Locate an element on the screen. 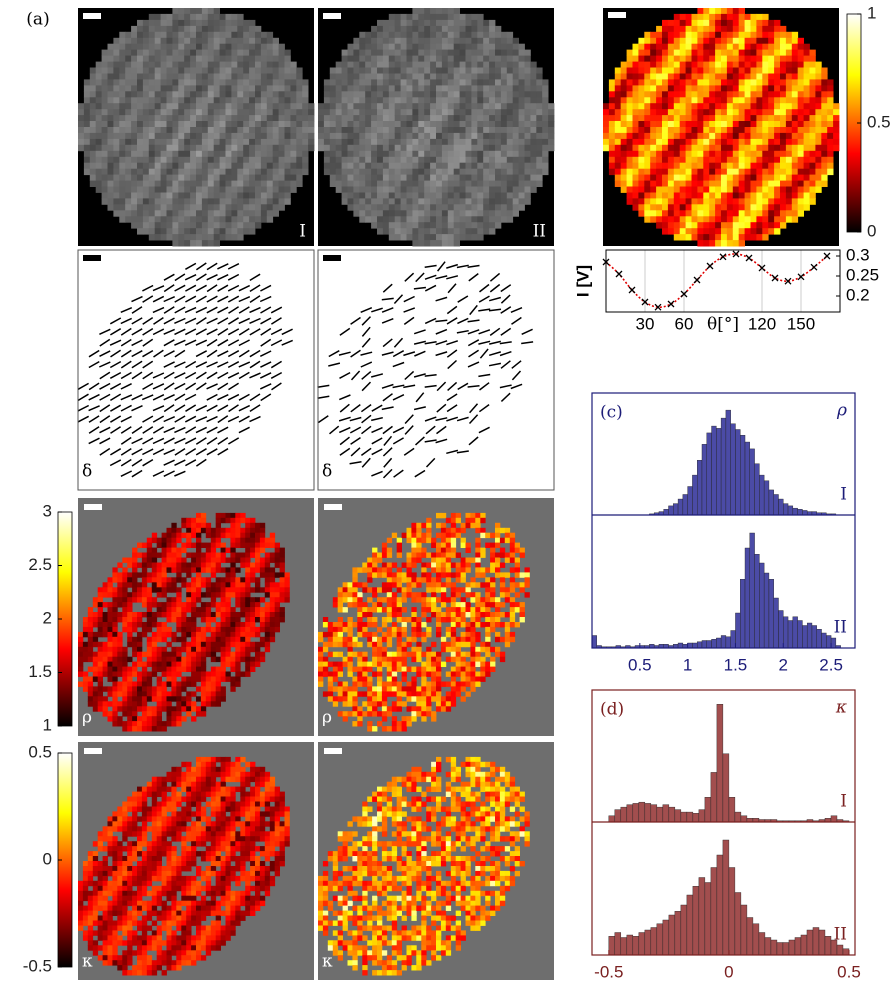 This screenshot has height=984, width=893. image-label: II is located at coordinates (539, 232).